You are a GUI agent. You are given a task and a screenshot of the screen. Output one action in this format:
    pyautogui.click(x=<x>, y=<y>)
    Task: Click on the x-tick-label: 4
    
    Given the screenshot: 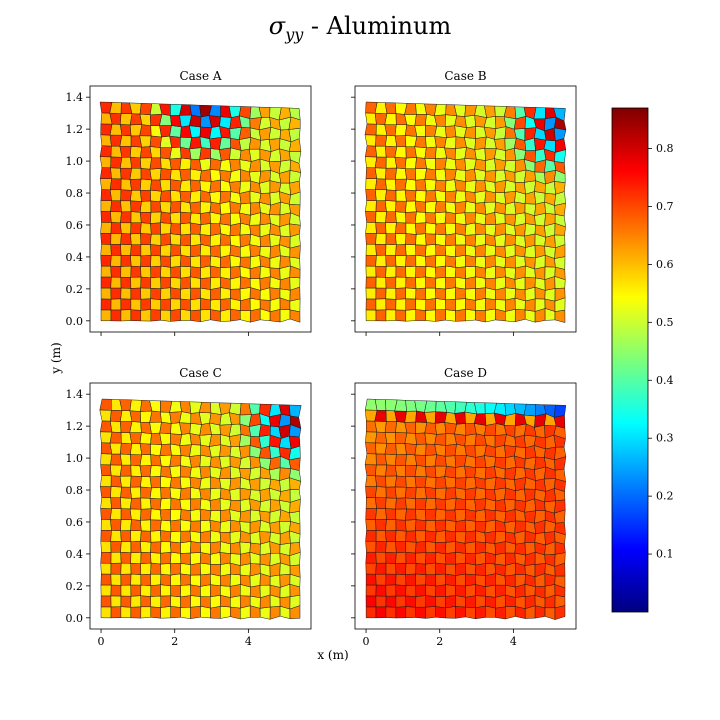 What is the action you would take?
    pyautogui.click(x=248, y=641)
    